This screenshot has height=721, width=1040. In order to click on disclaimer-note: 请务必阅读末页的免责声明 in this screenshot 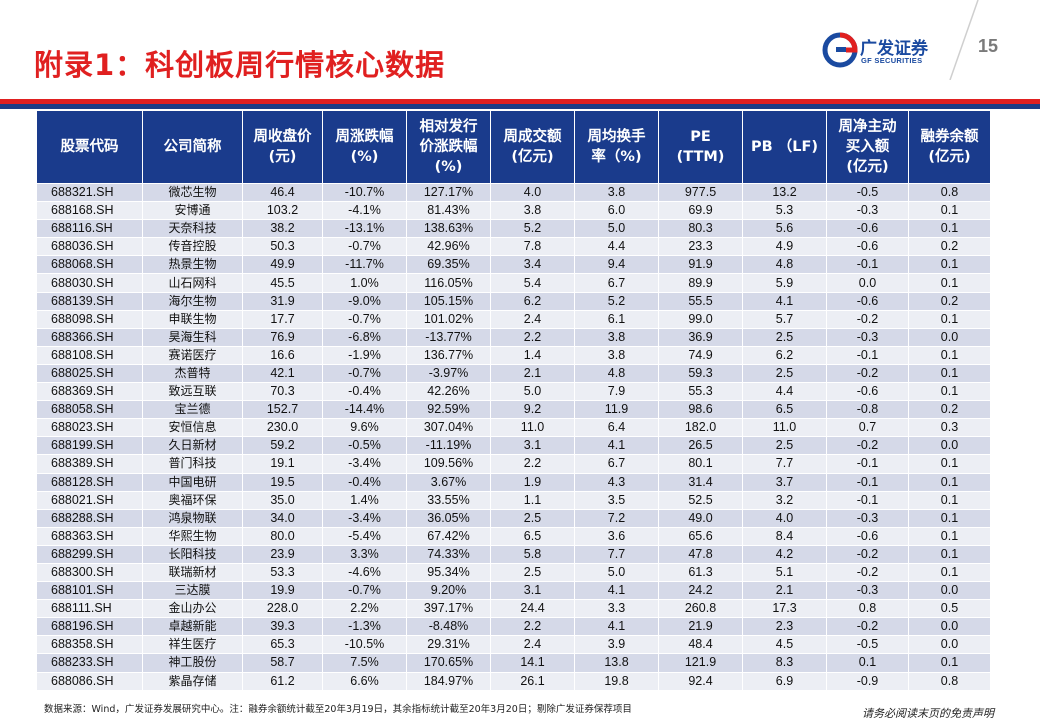, I will do `click(928, 713)`.